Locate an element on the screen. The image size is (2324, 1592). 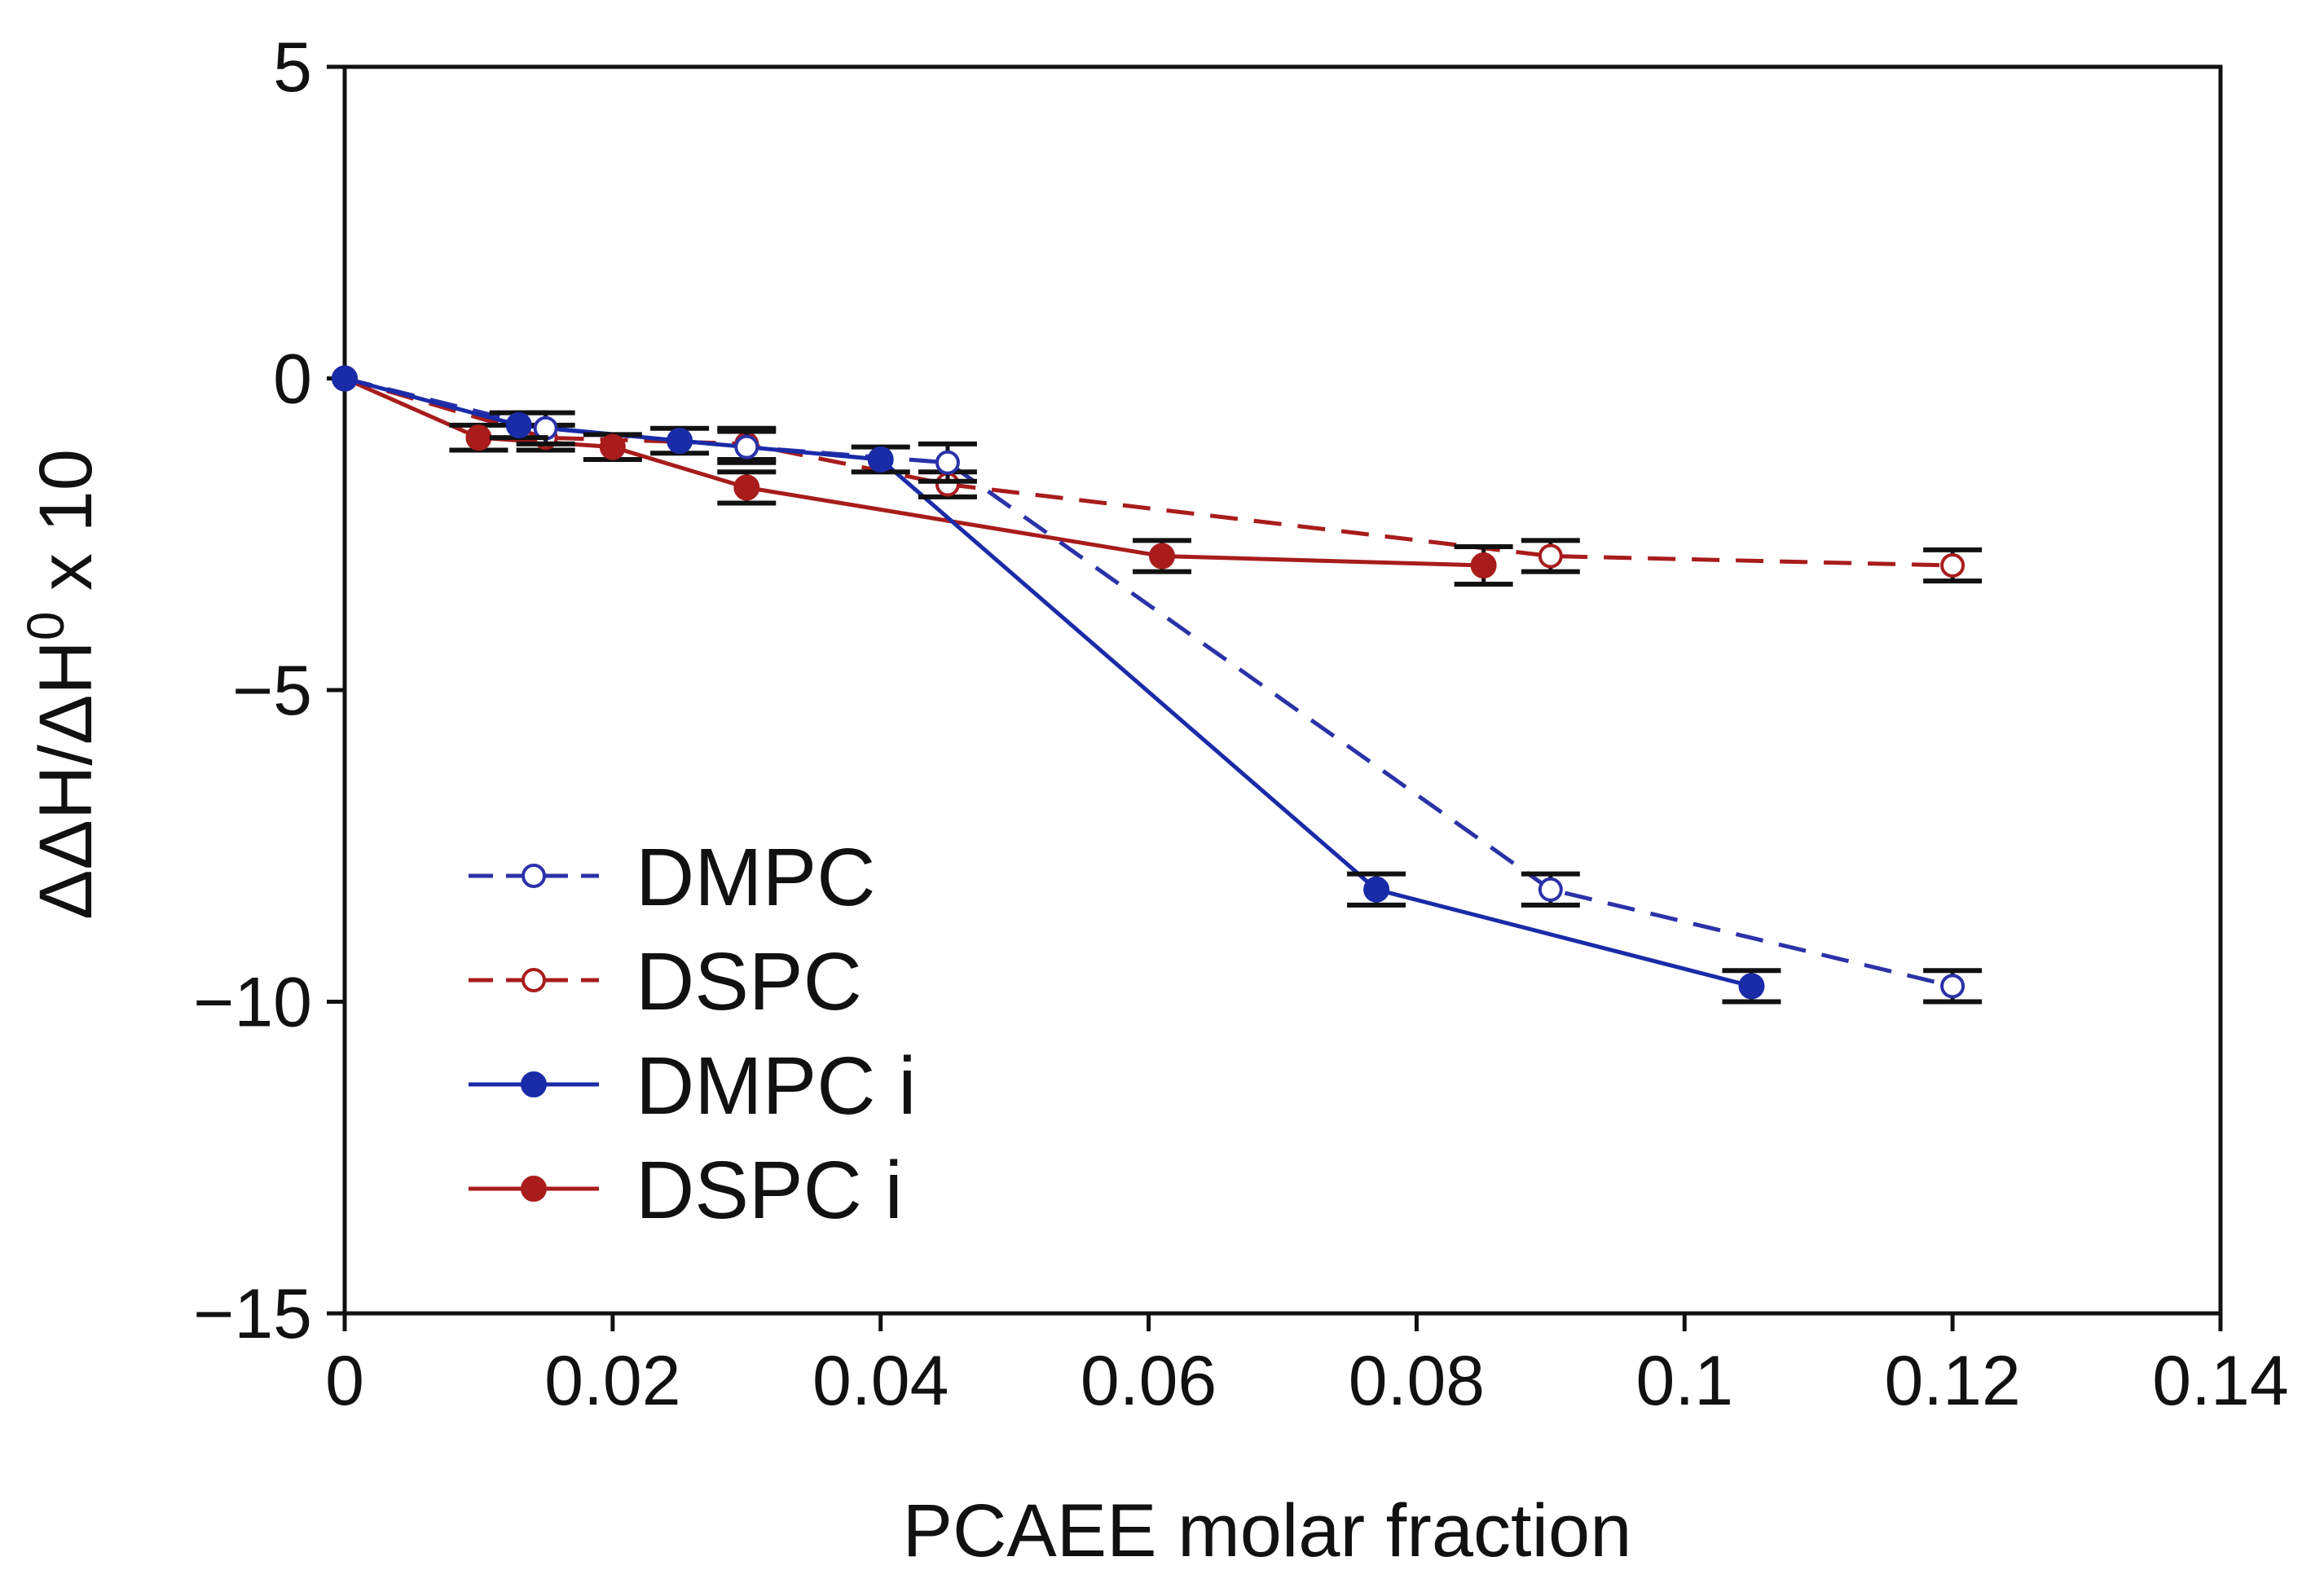
y-tick-label: −10 is located at coordinates (252, 1003).